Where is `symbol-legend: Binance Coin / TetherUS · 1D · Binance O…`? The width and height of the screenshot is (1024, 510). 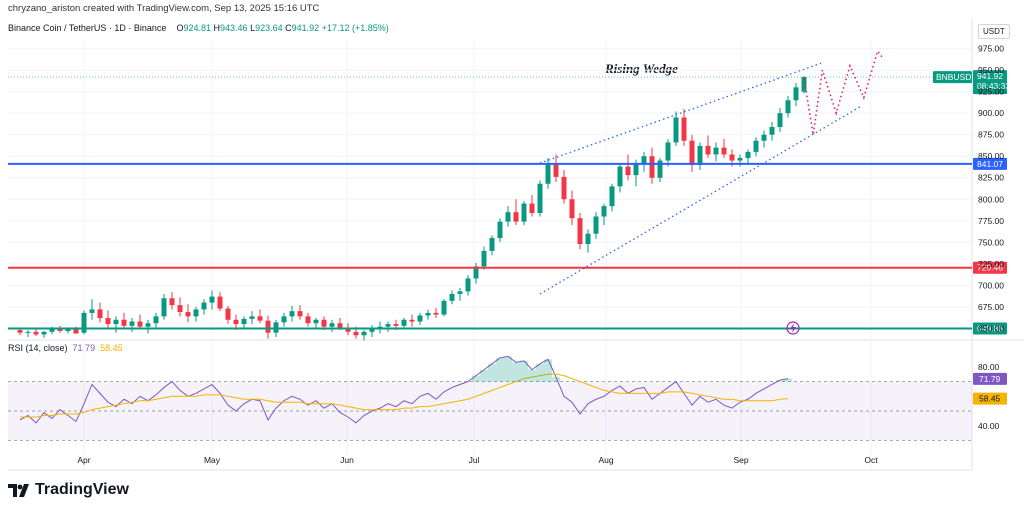 symbol-legend: Binance Coin / TetherUS · 1D · Binance O… is located at coordinates (198, 28).